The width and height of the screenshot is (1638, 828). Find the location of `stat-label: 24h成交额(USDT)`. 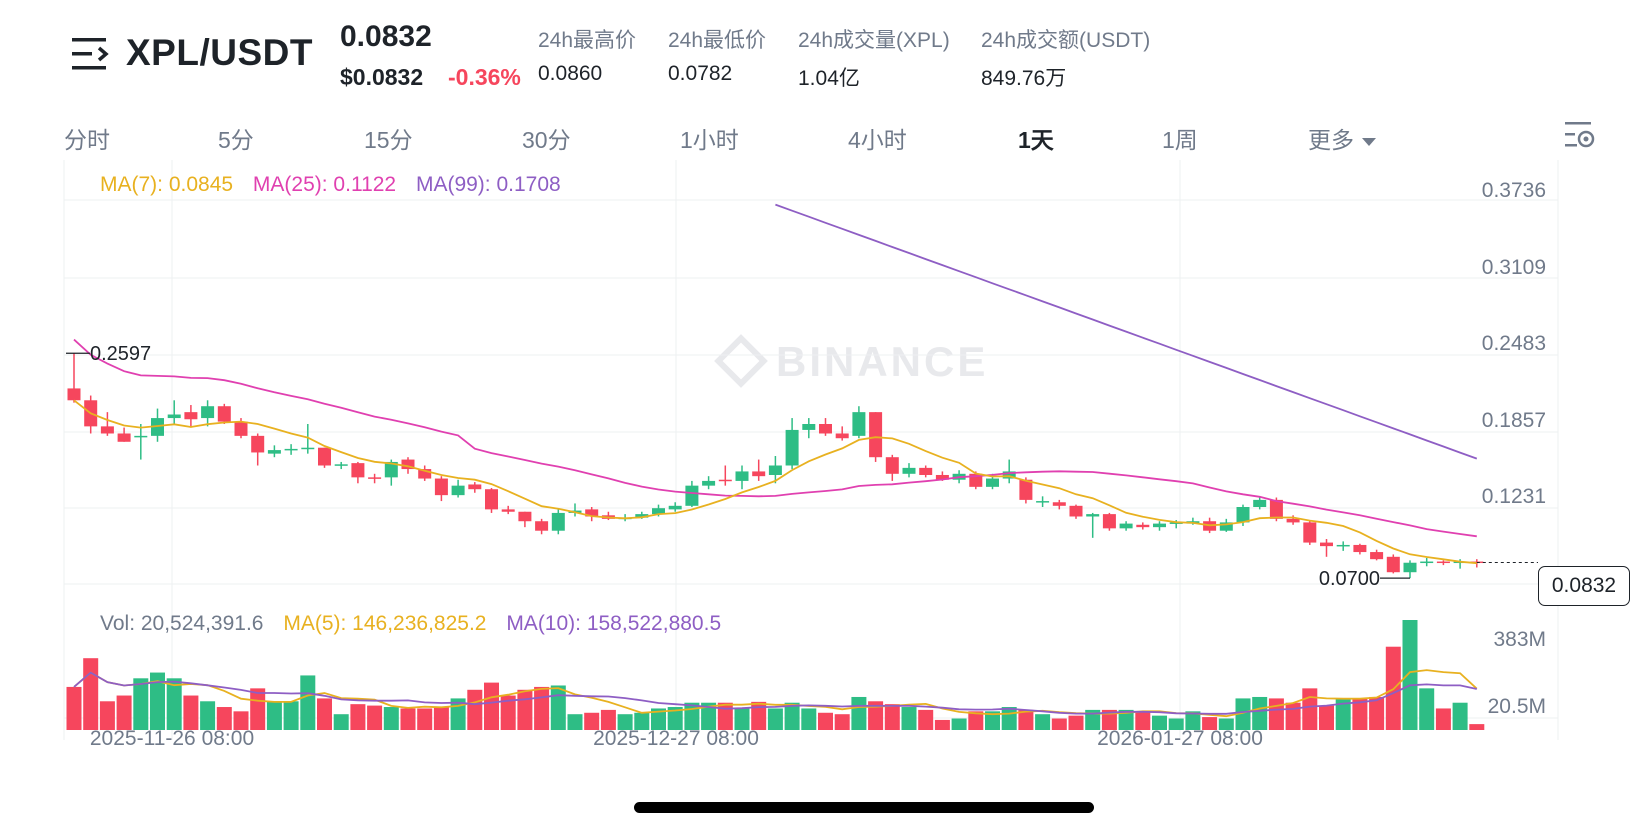

stat-label: 24h成交额(USDT) is located at coordinates (1066, 40).